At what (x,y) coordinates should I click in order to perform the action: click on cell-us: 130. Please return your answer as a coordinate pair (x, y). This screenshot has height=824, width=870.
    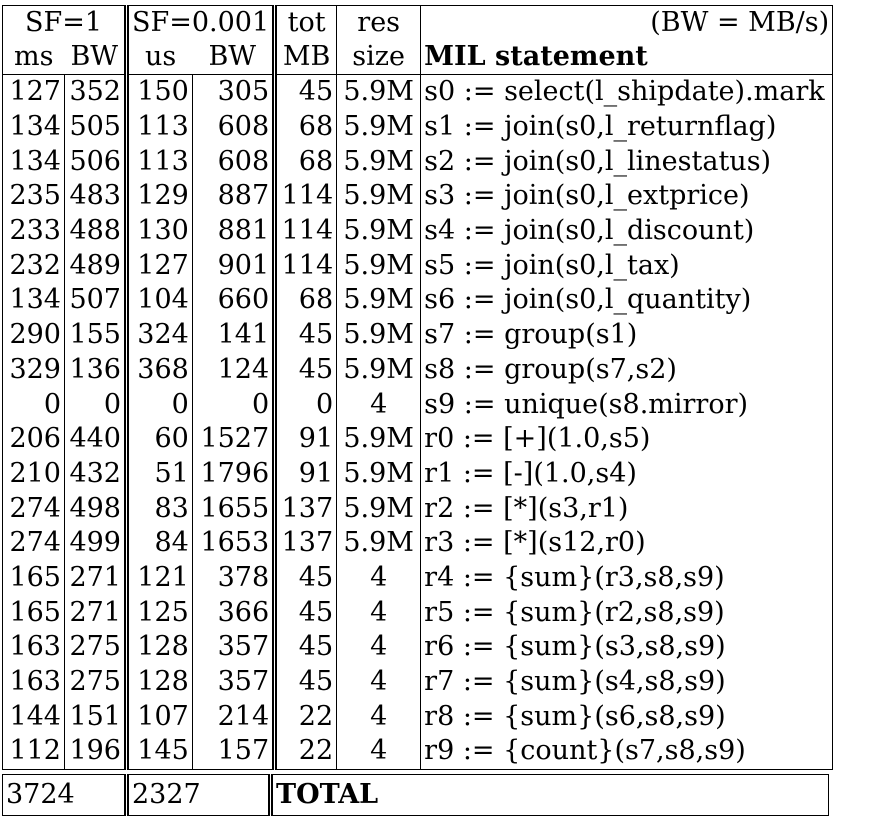
    Looking at the image, I should click on (158, 231).